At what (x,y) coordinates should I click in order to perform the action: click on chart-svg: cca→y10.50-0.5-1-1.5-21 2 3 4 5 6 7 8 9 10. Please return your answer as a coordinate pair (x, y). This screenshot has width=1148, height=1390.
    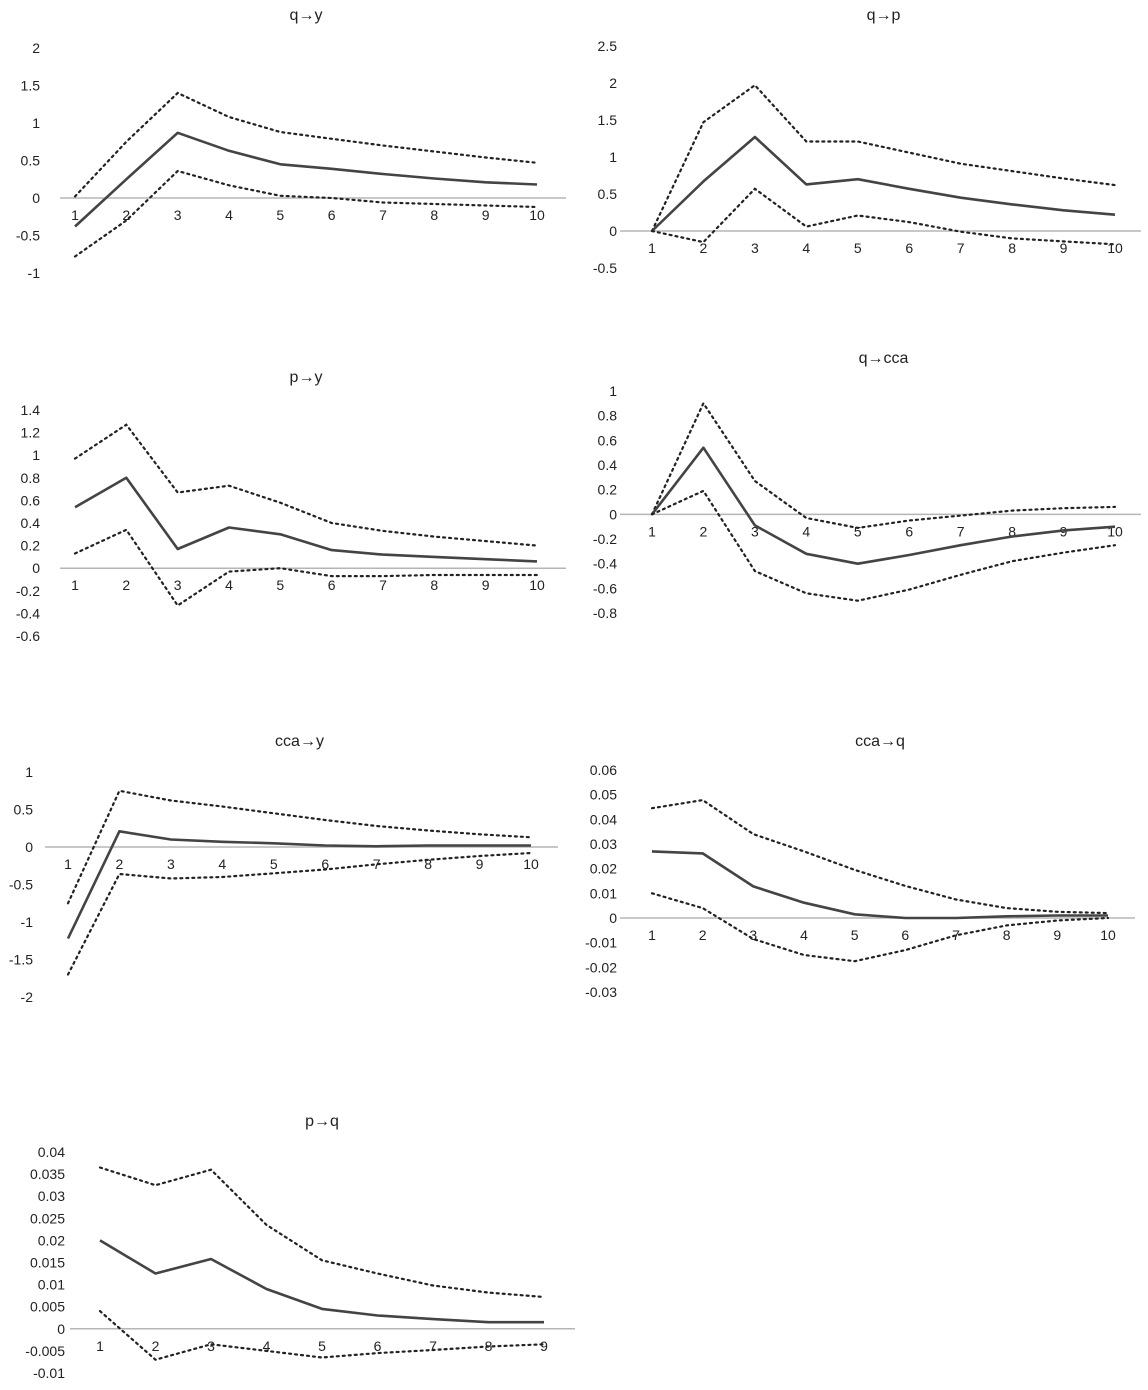
    Looking at the image, I should click on (283, 869).